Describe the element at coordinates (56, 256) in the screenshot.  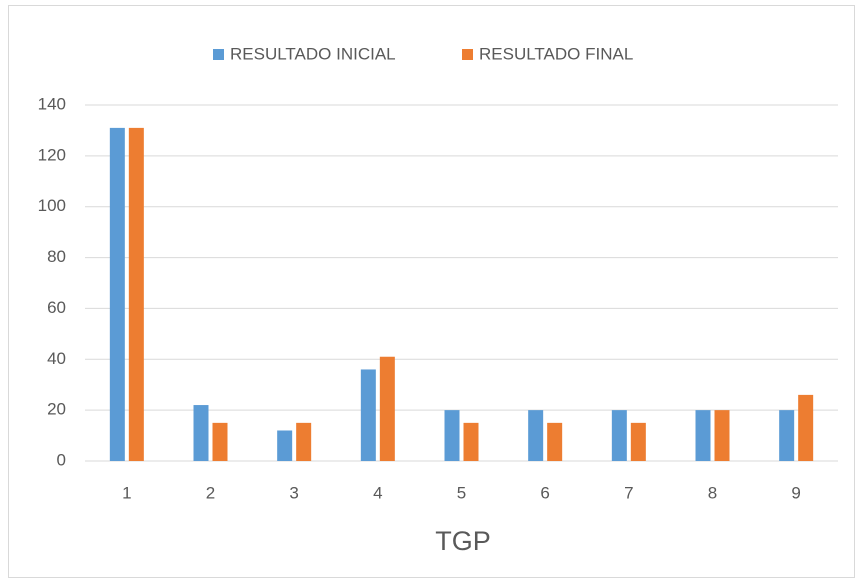
I see `y-tick-label: 80` at that location.